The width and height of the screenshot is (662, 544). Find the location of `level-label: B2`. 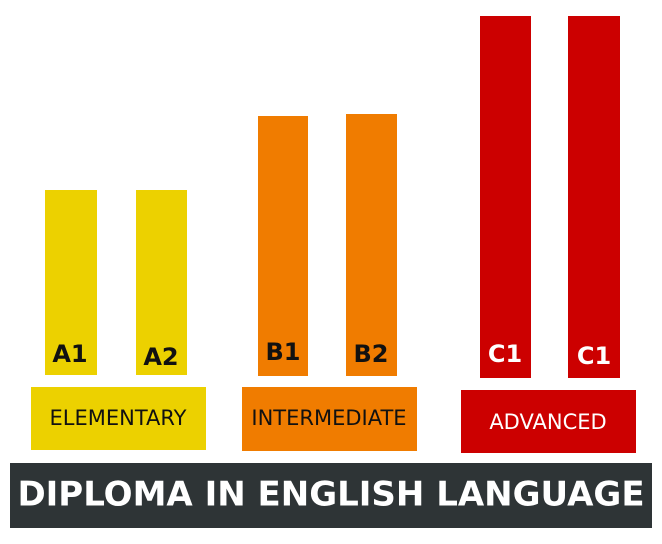

level-label: B2 is located at coordinates (371, 354).